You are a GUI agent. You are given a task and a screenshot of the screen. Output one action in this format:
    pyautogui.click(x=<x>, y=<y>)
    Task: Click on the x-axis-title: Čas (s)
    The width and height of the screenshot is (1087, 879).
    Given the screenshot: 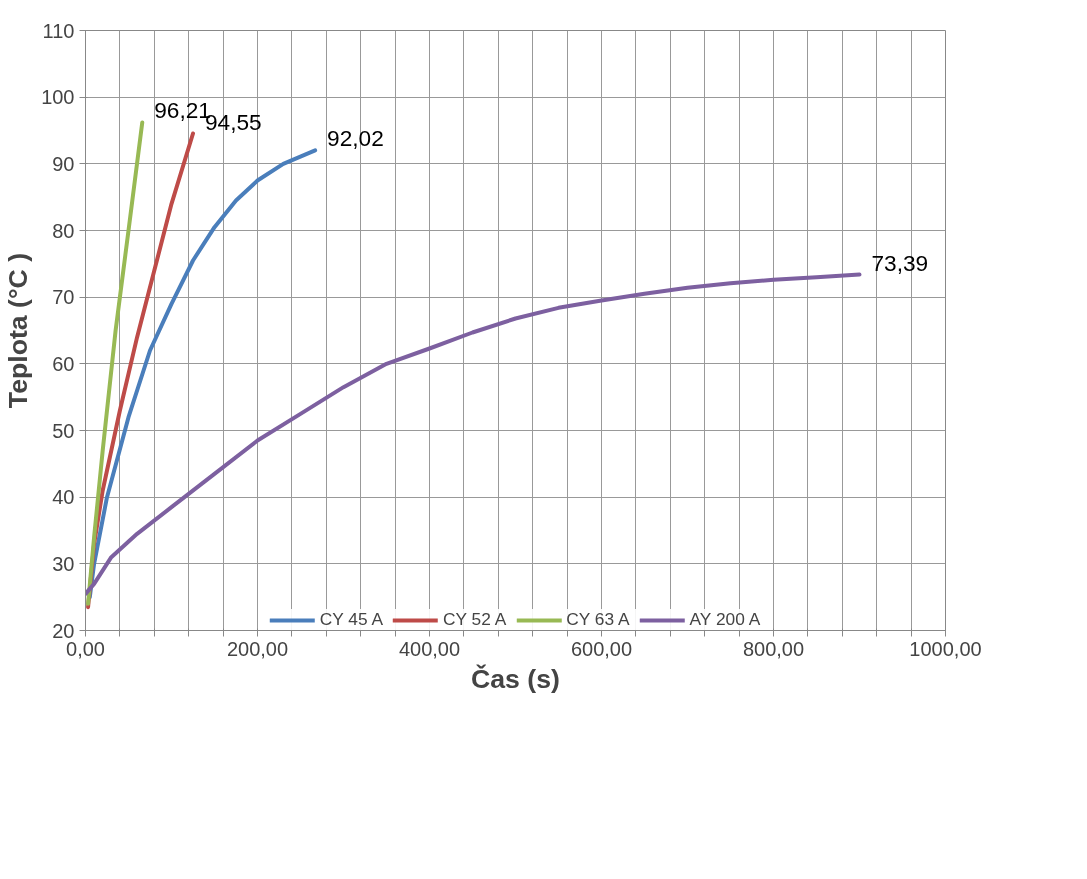 What is the action you would take?
    pyautogui.click(x=515, y=678)
    